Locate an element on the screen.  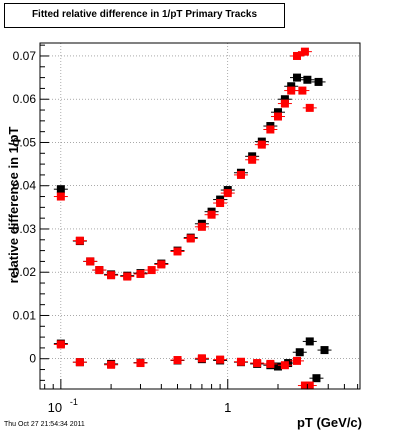
y-tick-label: 0.05 is located at coordinates (25, 142).